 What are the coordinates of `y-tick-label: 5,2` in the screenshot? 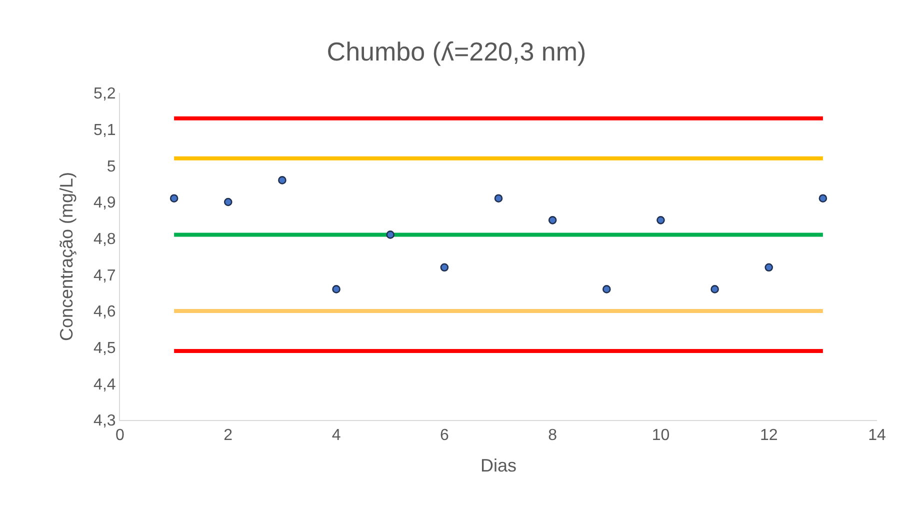 It's located at (105, 94).